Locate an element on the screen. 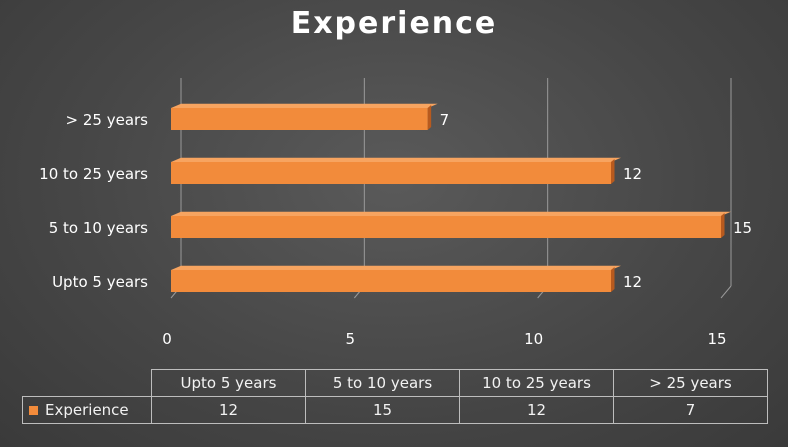 This screenshot has width=788, height=447. data-table-header: 5 to 10 years is located at coordinates (382, 383).